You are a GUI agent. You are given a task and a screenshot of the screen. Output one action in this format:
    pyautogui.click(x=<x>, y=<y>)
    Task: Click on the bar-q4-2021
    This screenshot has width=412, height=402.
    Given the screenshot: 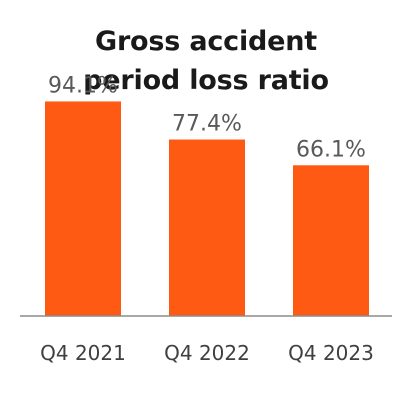 What is the action you would take?
    pyautogui.click(x=83, y=209)
    